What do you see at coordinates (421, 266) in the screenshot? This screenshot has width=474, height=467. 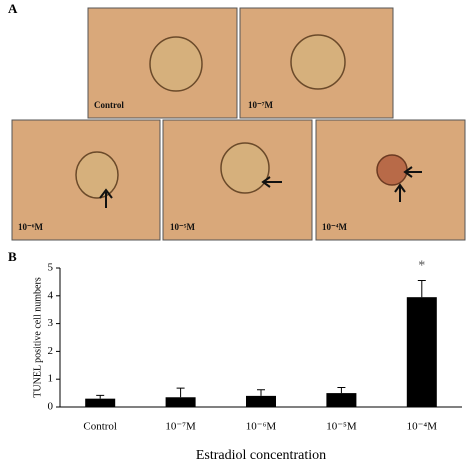 I see `annotation: *` at bounding box center [421, 266].